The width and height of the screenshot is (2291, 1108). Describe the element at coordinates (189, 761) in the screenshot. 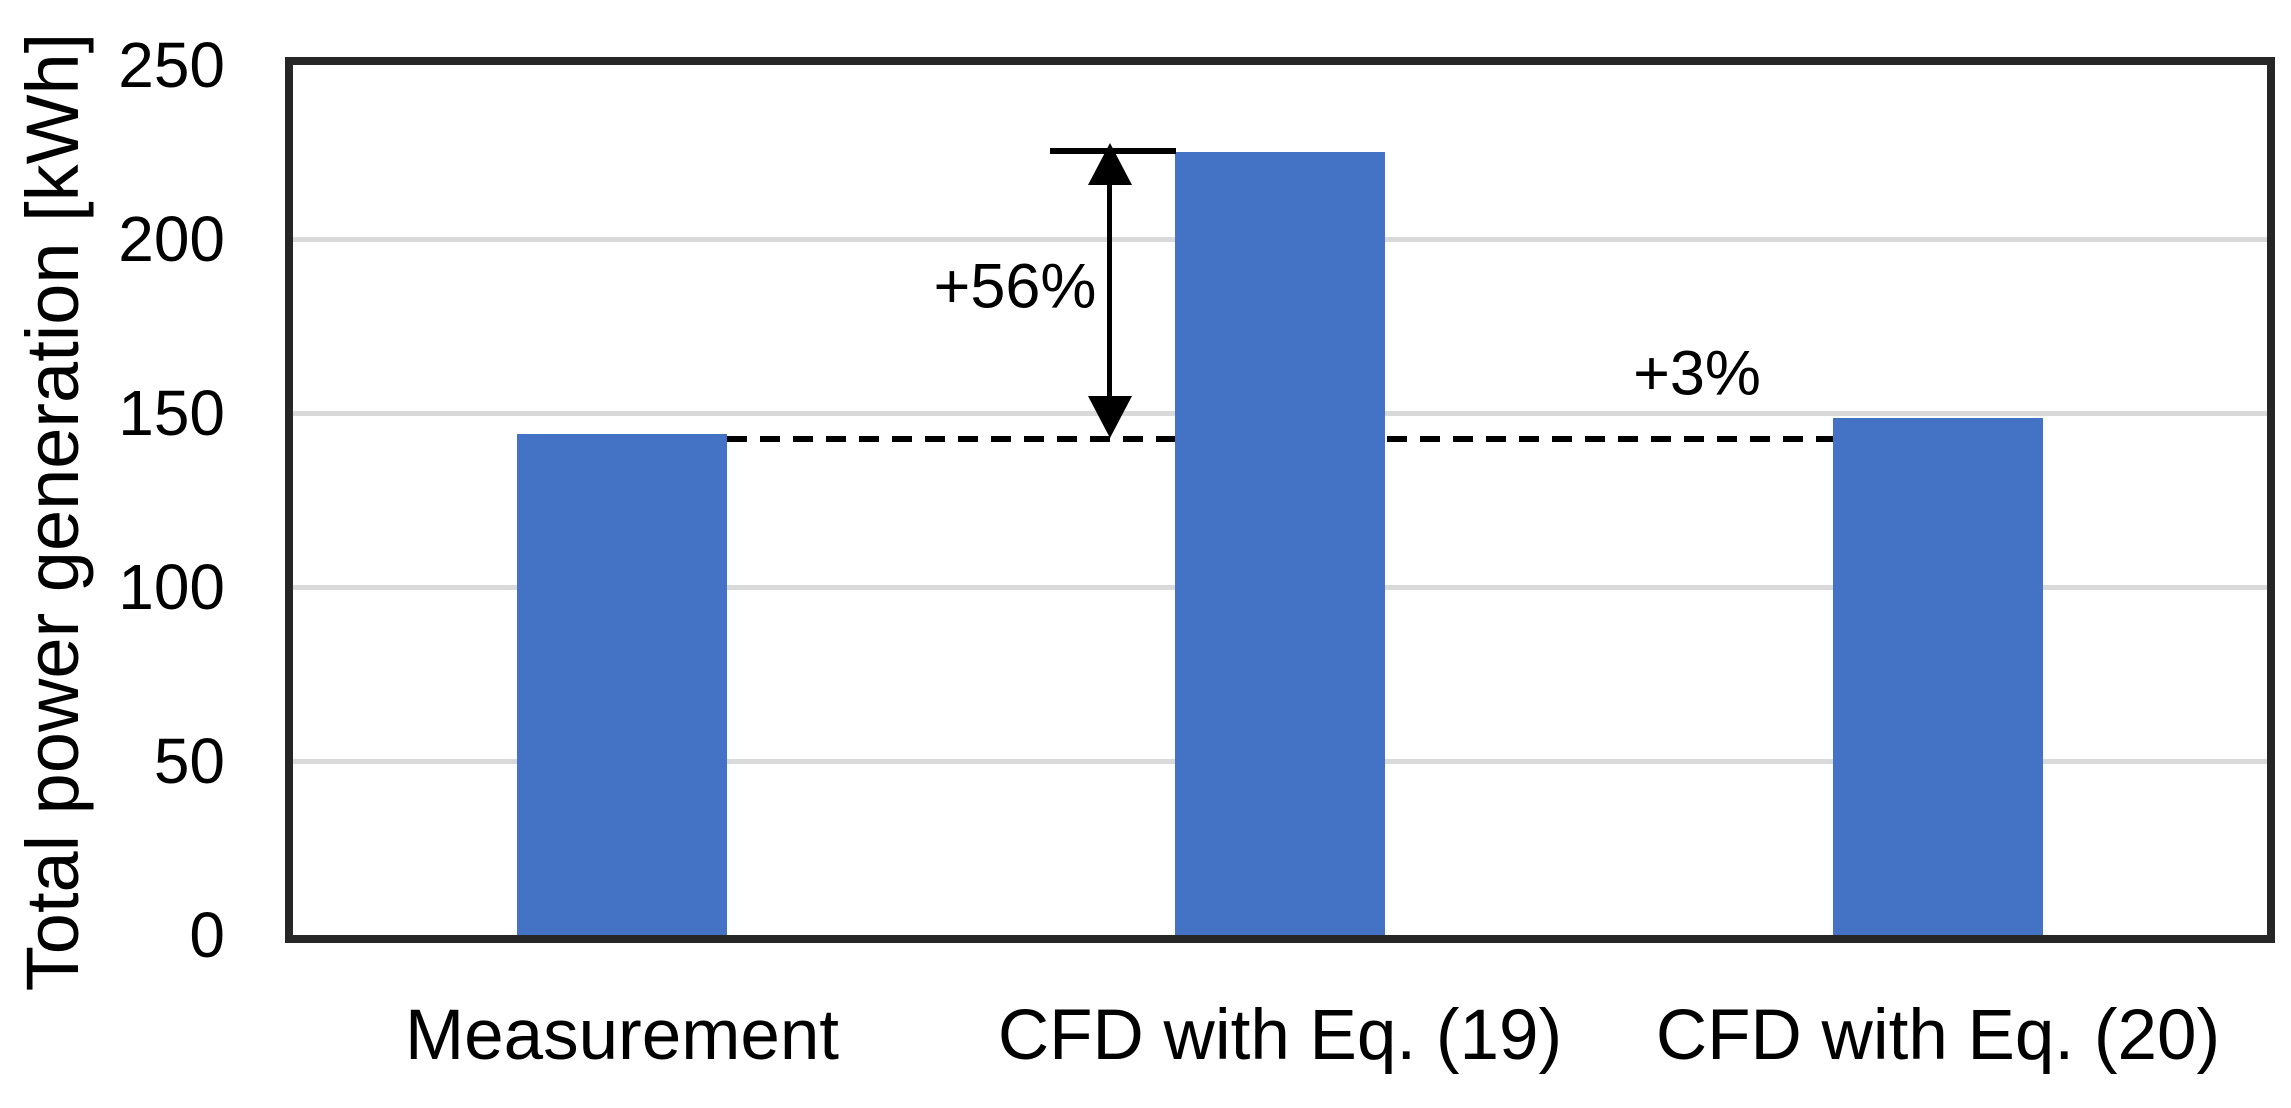

I see `y-tick-label-50: 50` at that location.